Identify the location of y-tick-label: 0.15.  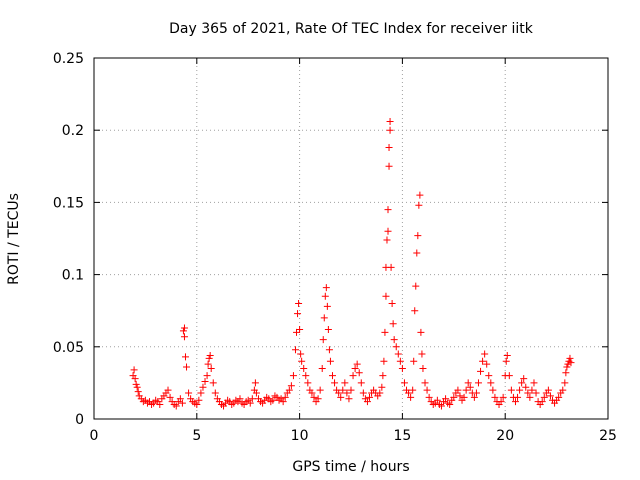
(68, 203).